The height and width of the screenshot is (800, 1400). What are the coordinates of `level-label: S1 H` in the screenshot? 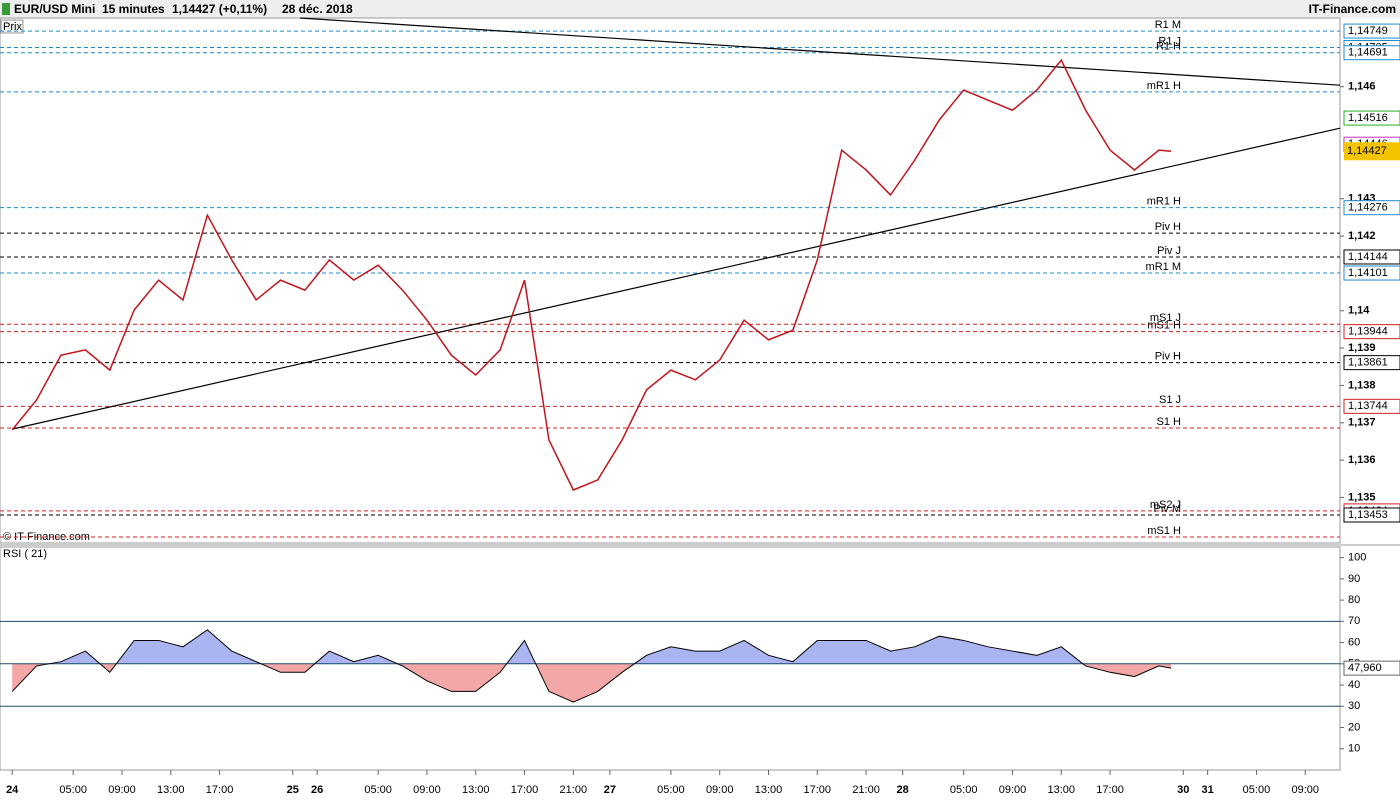 It's located at (1169, 422).